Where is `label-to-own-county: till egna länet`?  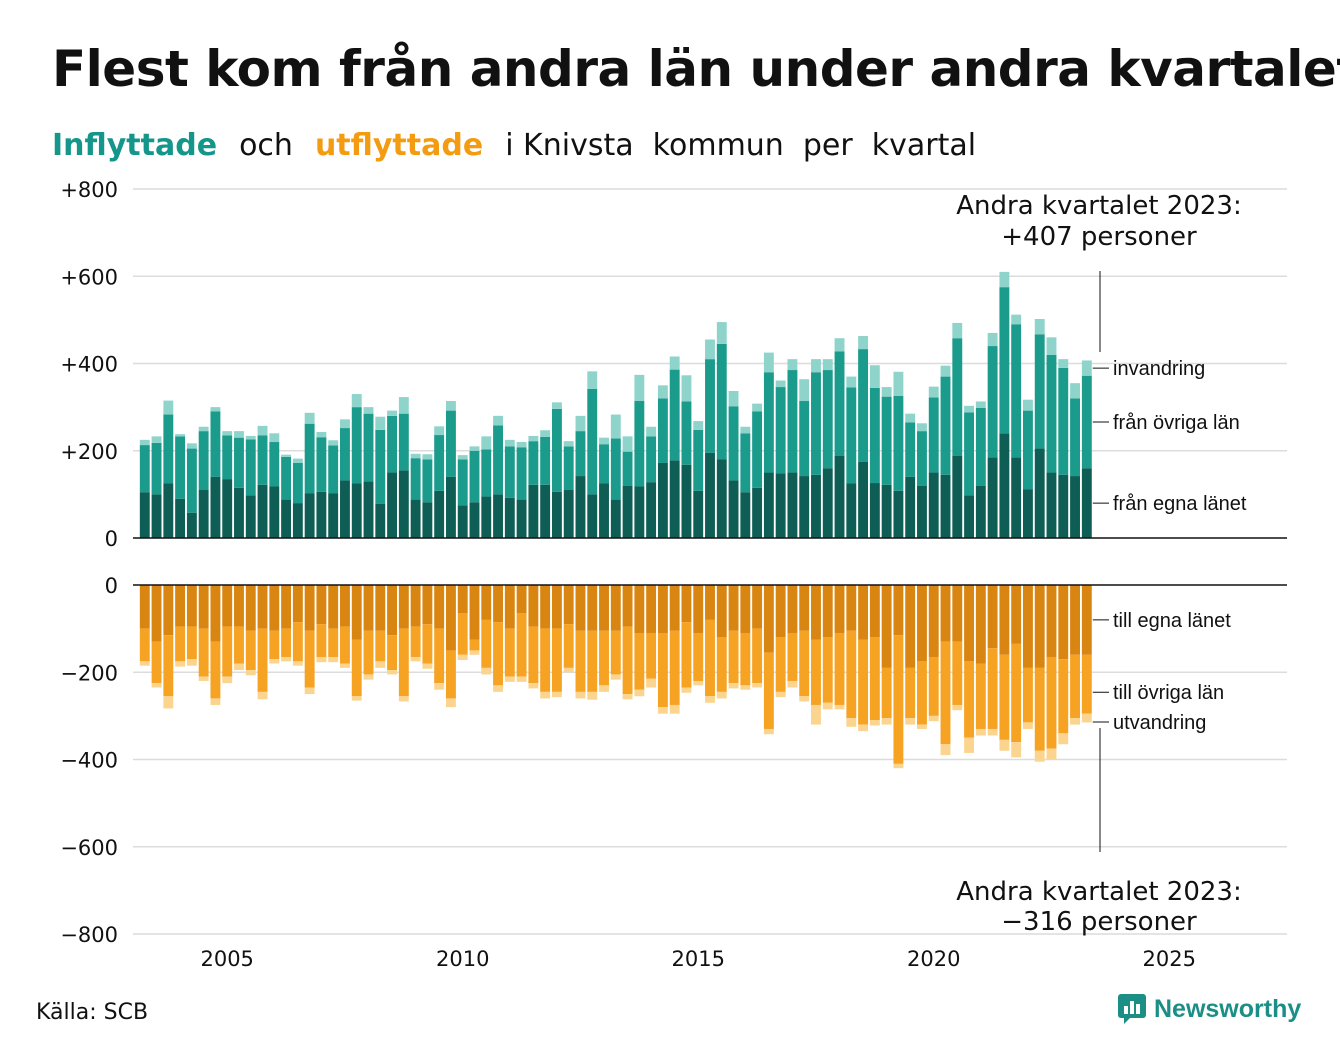
label-to-own-county: till egna länet is located at coordinates (1172, 621).